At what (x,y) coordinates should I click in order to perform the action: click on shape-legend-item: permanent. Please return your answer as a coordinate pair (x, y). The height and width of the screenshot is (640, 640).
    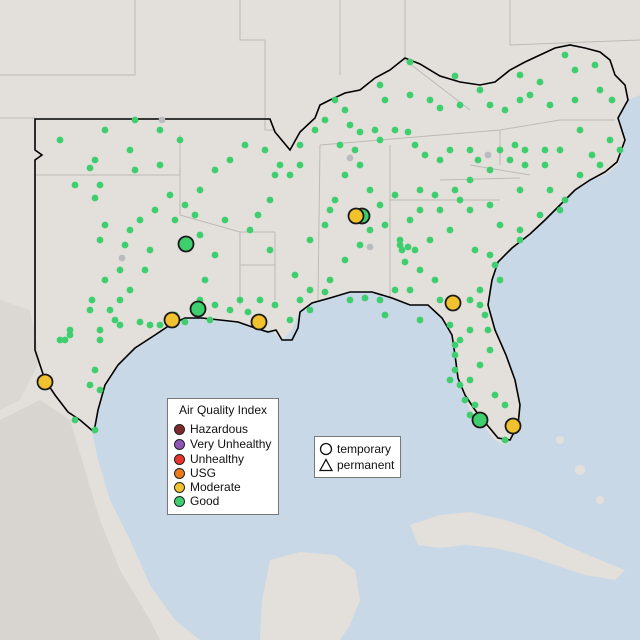
    Looking at the image, I should click on (356, 464).